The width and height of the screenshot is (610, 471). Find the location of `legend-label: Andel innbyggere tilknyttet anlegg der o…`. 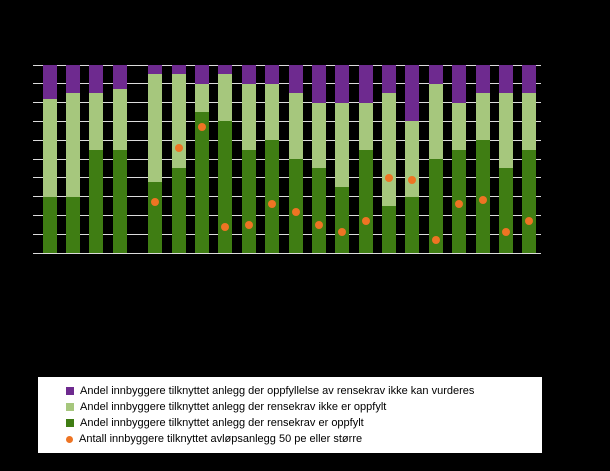

legend-label: Andel innbyggere tilknyttet anlegg der o… is located at coordinates (277, 391).